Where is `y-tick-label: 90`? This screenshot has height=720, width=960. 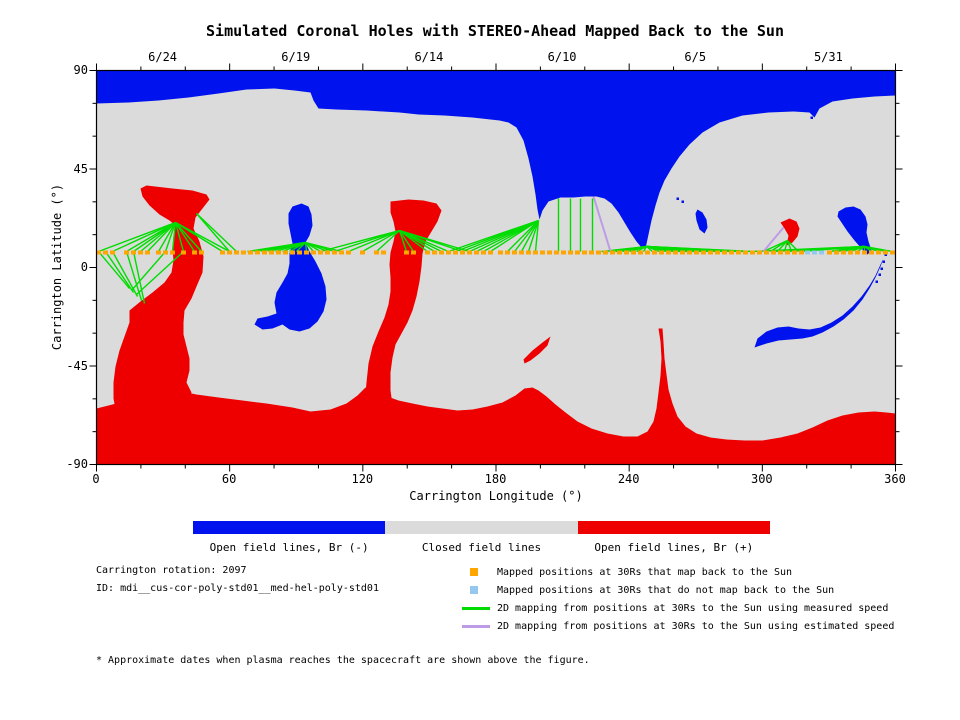
y-tick-label: 90 is located at coordinates (80, 70).